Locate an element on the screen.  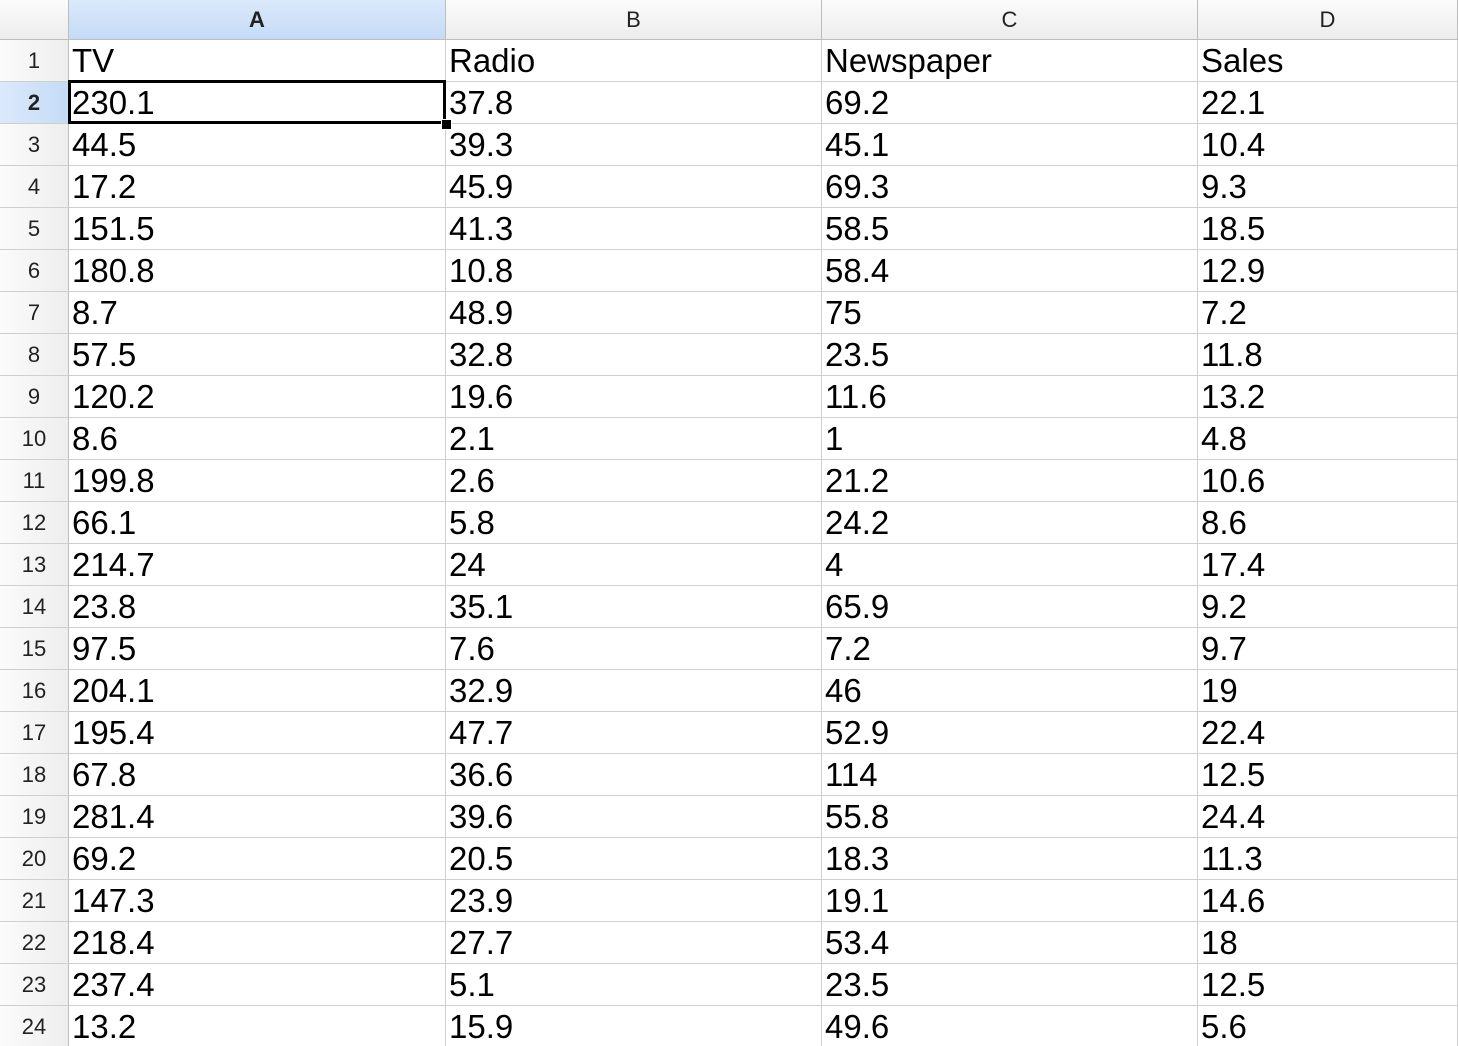
cell-c3: 45.1 is located at coordinates (1010, 145).